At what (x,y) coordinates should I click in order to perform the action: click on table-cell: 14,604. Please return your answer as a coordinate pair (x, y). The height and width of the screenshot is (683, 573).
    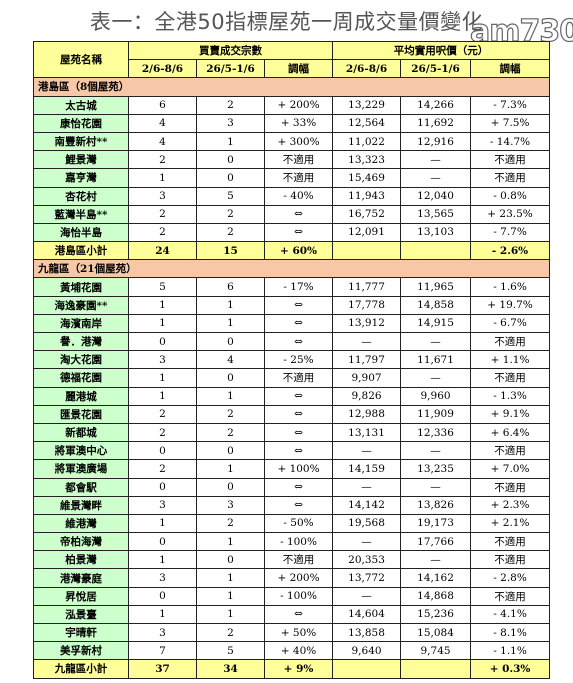
    Looking at the image, I should click on (367, 614).